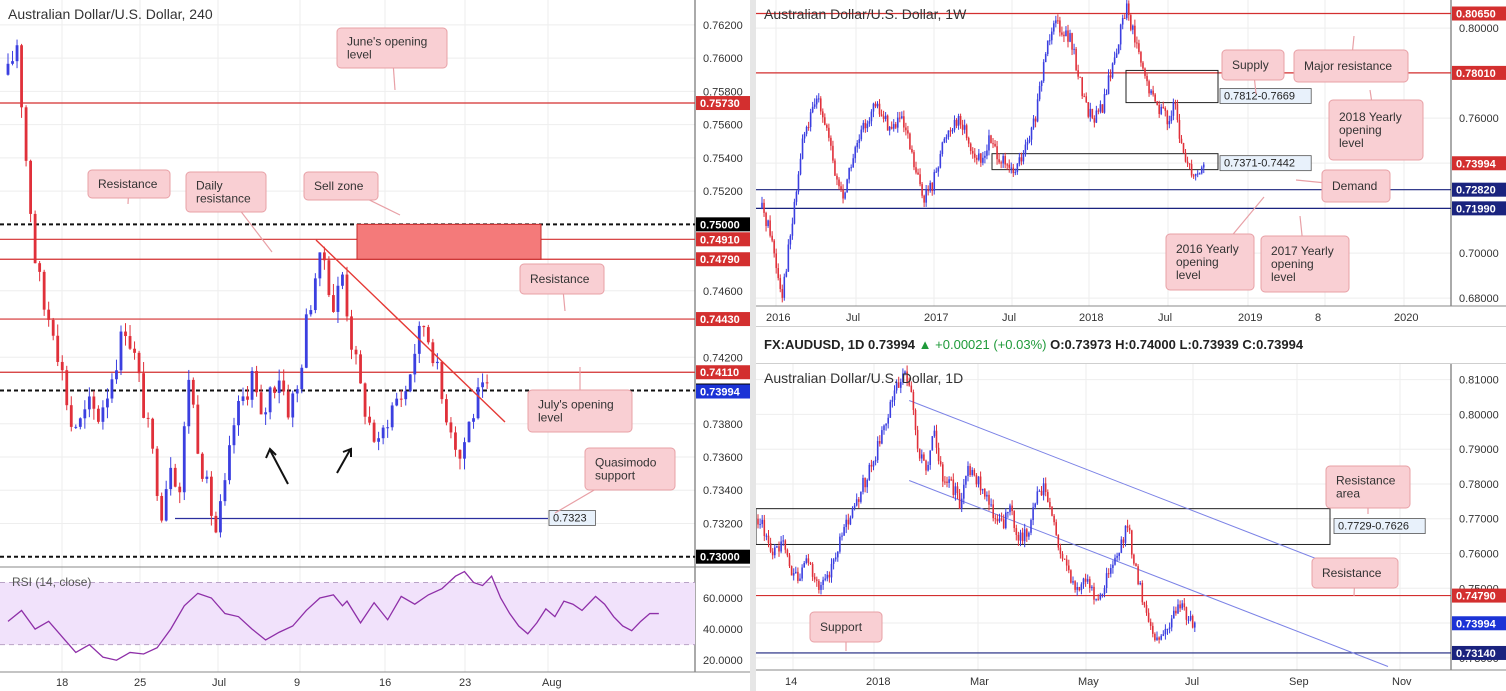 The height and width of the screenshot is (691, 1506). Describe the element at coordinates (343, 461) in the screenshot. I see `h4-arrow-icon` at that location.